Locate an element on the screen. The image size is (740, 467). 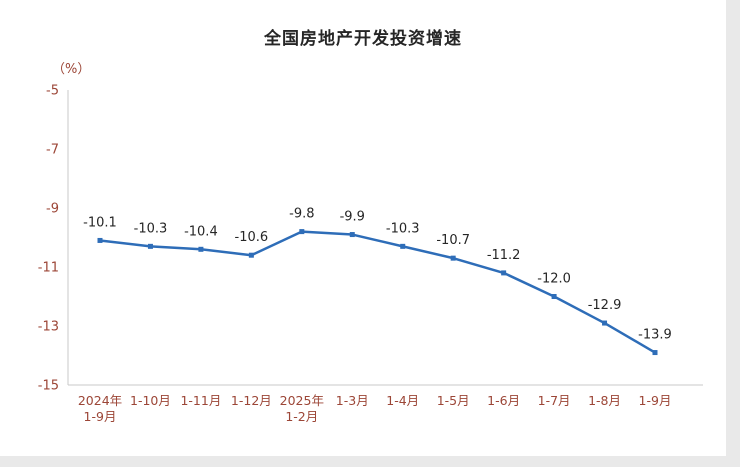
data-label: -10.1 is located at coordinates (100, 222).